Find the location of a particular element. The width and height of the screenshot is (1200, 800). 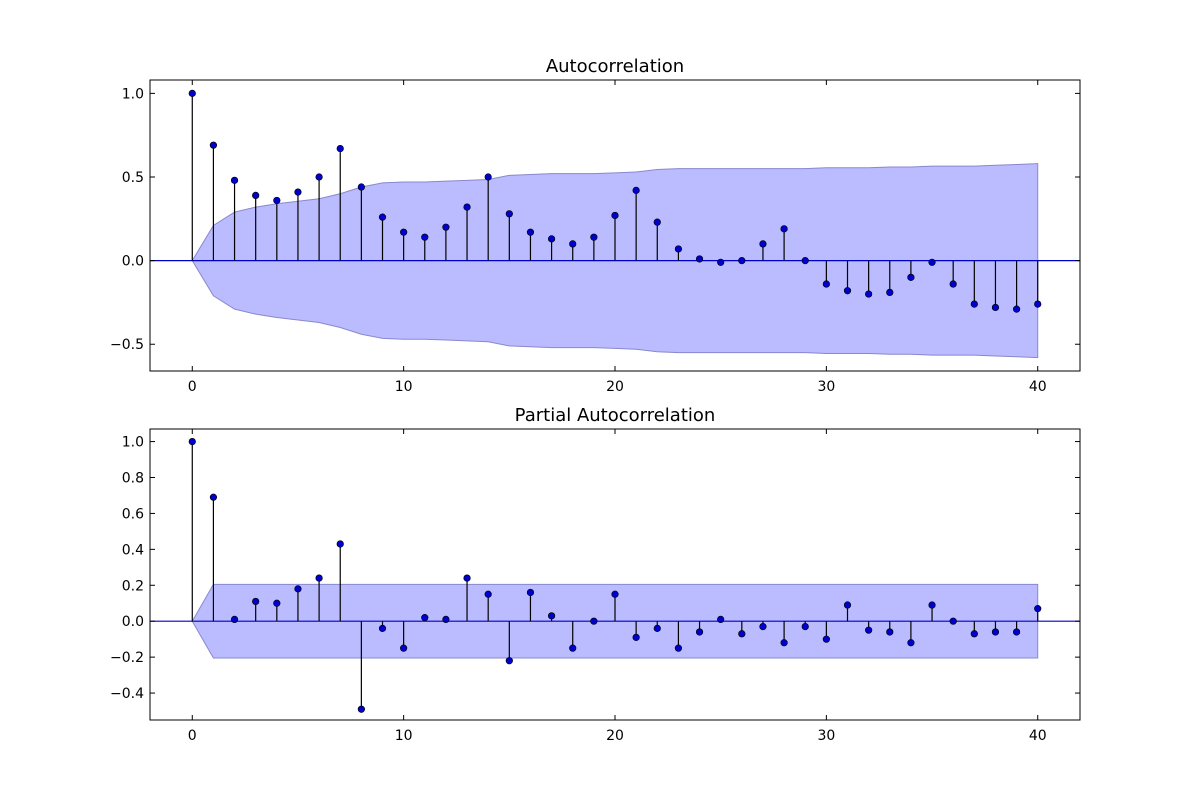

x-tick-label: 0 is located at coordinates (192, 736).